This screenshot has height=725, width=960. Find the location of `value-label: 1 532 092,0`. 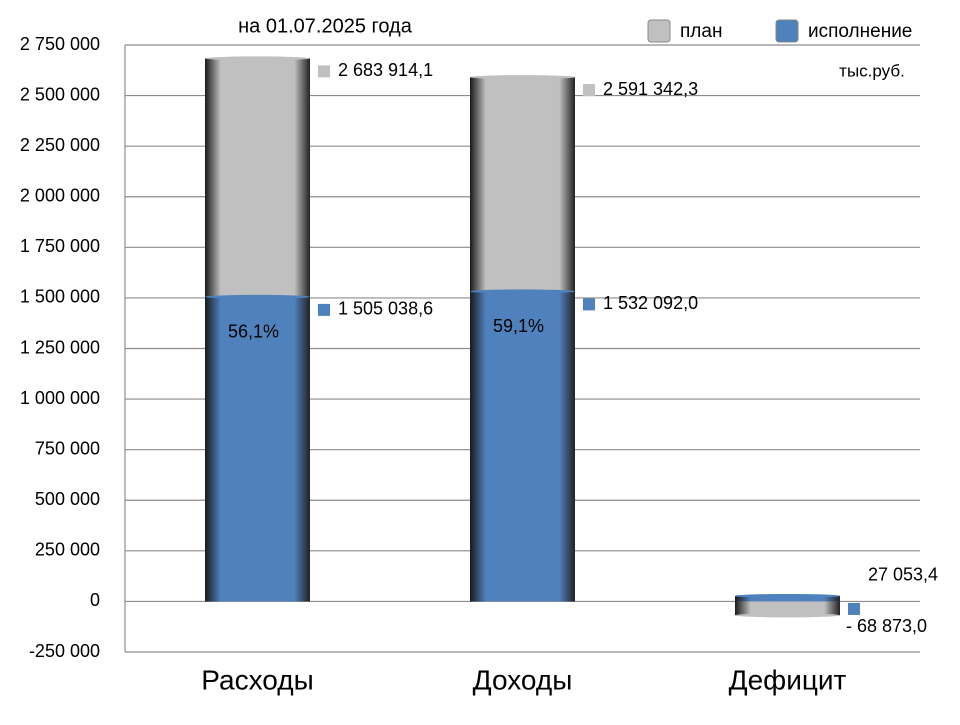

value-label: 1 532 092,0 is located at coordinates (650, 303).